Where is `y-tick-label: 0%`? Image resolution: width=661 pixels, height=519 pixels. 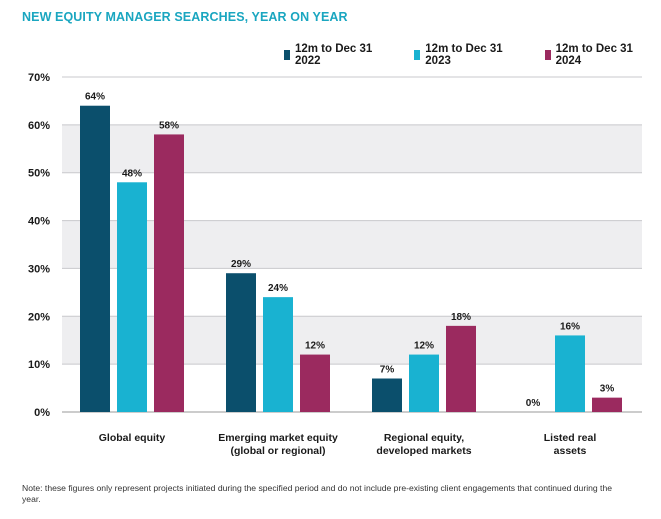 y-tick-label: 0% is located at coordinates (42, 413).